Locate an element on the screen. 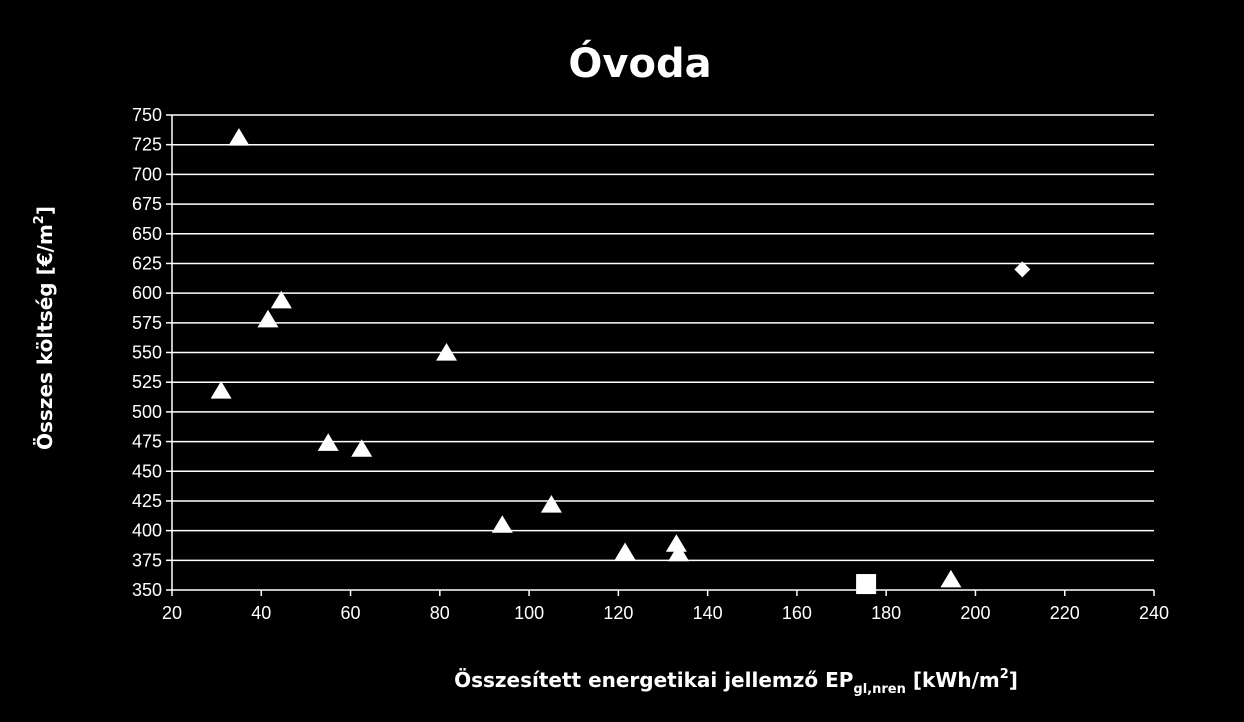 The height and width of the screenshot is (722, 1244). x-axis-label-close: ] is located at coordinates (1013, 680).